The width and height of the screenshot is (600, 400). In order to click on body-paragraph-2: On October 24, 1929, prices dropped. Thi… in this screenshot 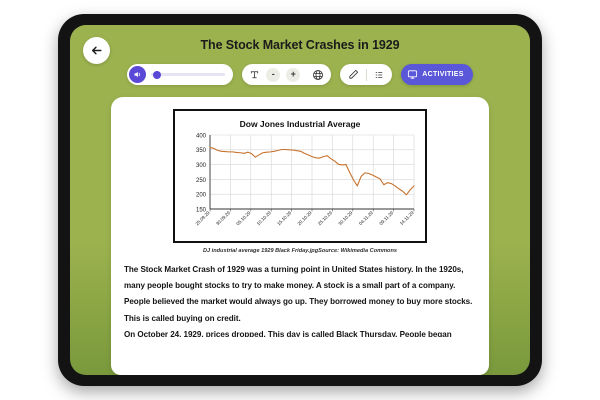, I will do `click(288, 333)`.